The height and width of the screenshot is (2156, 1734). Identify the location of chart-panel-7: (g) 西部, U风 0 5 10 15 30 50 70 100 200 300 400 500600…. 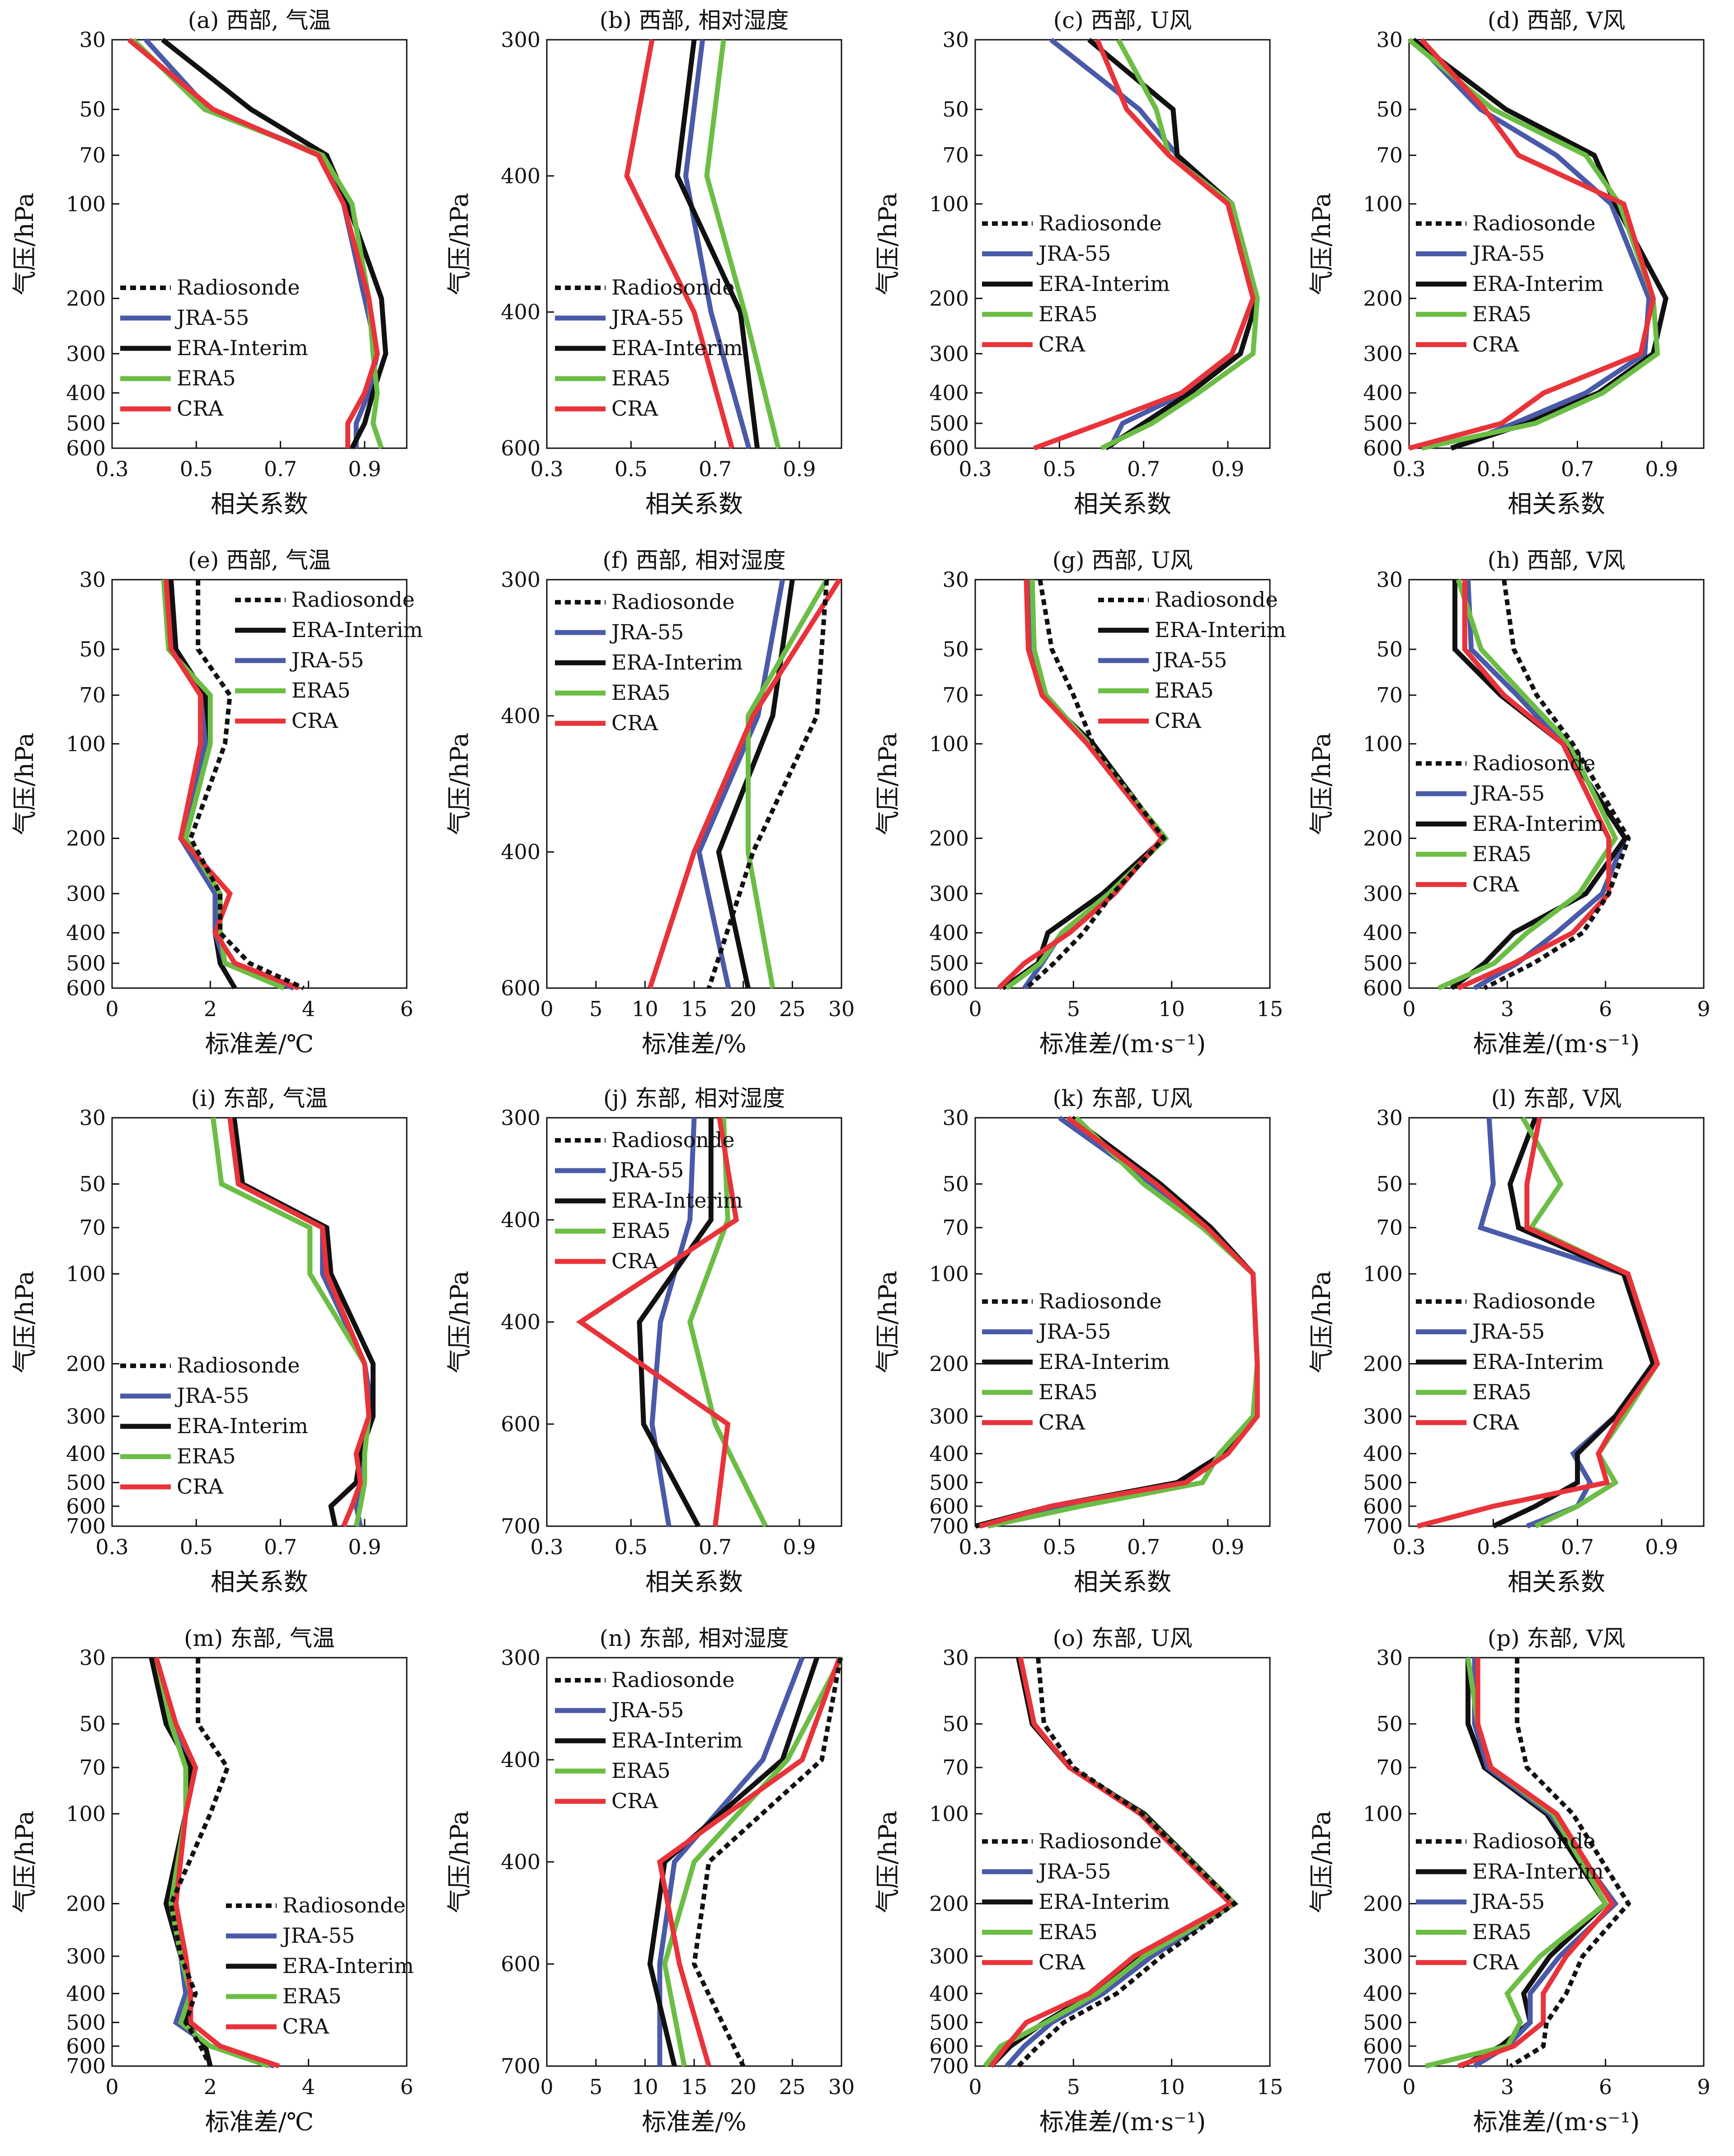
(1080, 802).